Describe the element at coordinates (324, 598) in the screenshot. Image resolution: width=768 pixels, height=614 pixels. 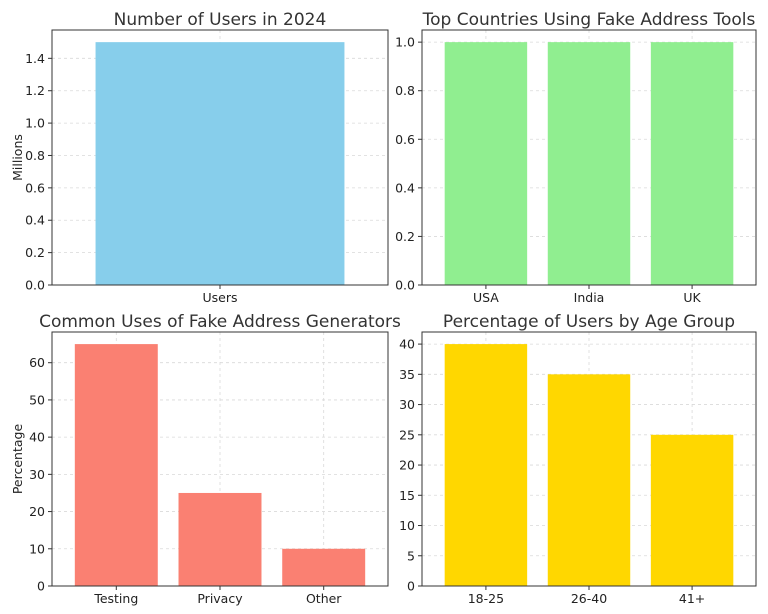
I see `x-tick-label: Other` at that location.